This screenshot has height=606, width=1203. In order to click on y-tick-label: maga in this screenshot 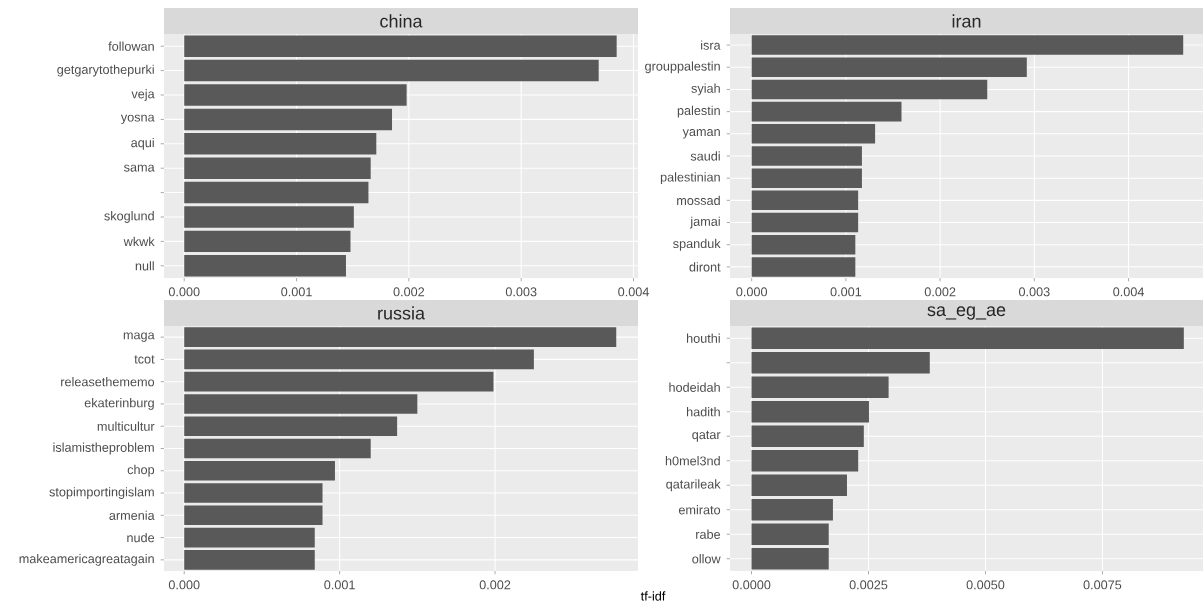, I will do `click(139, 337)`.